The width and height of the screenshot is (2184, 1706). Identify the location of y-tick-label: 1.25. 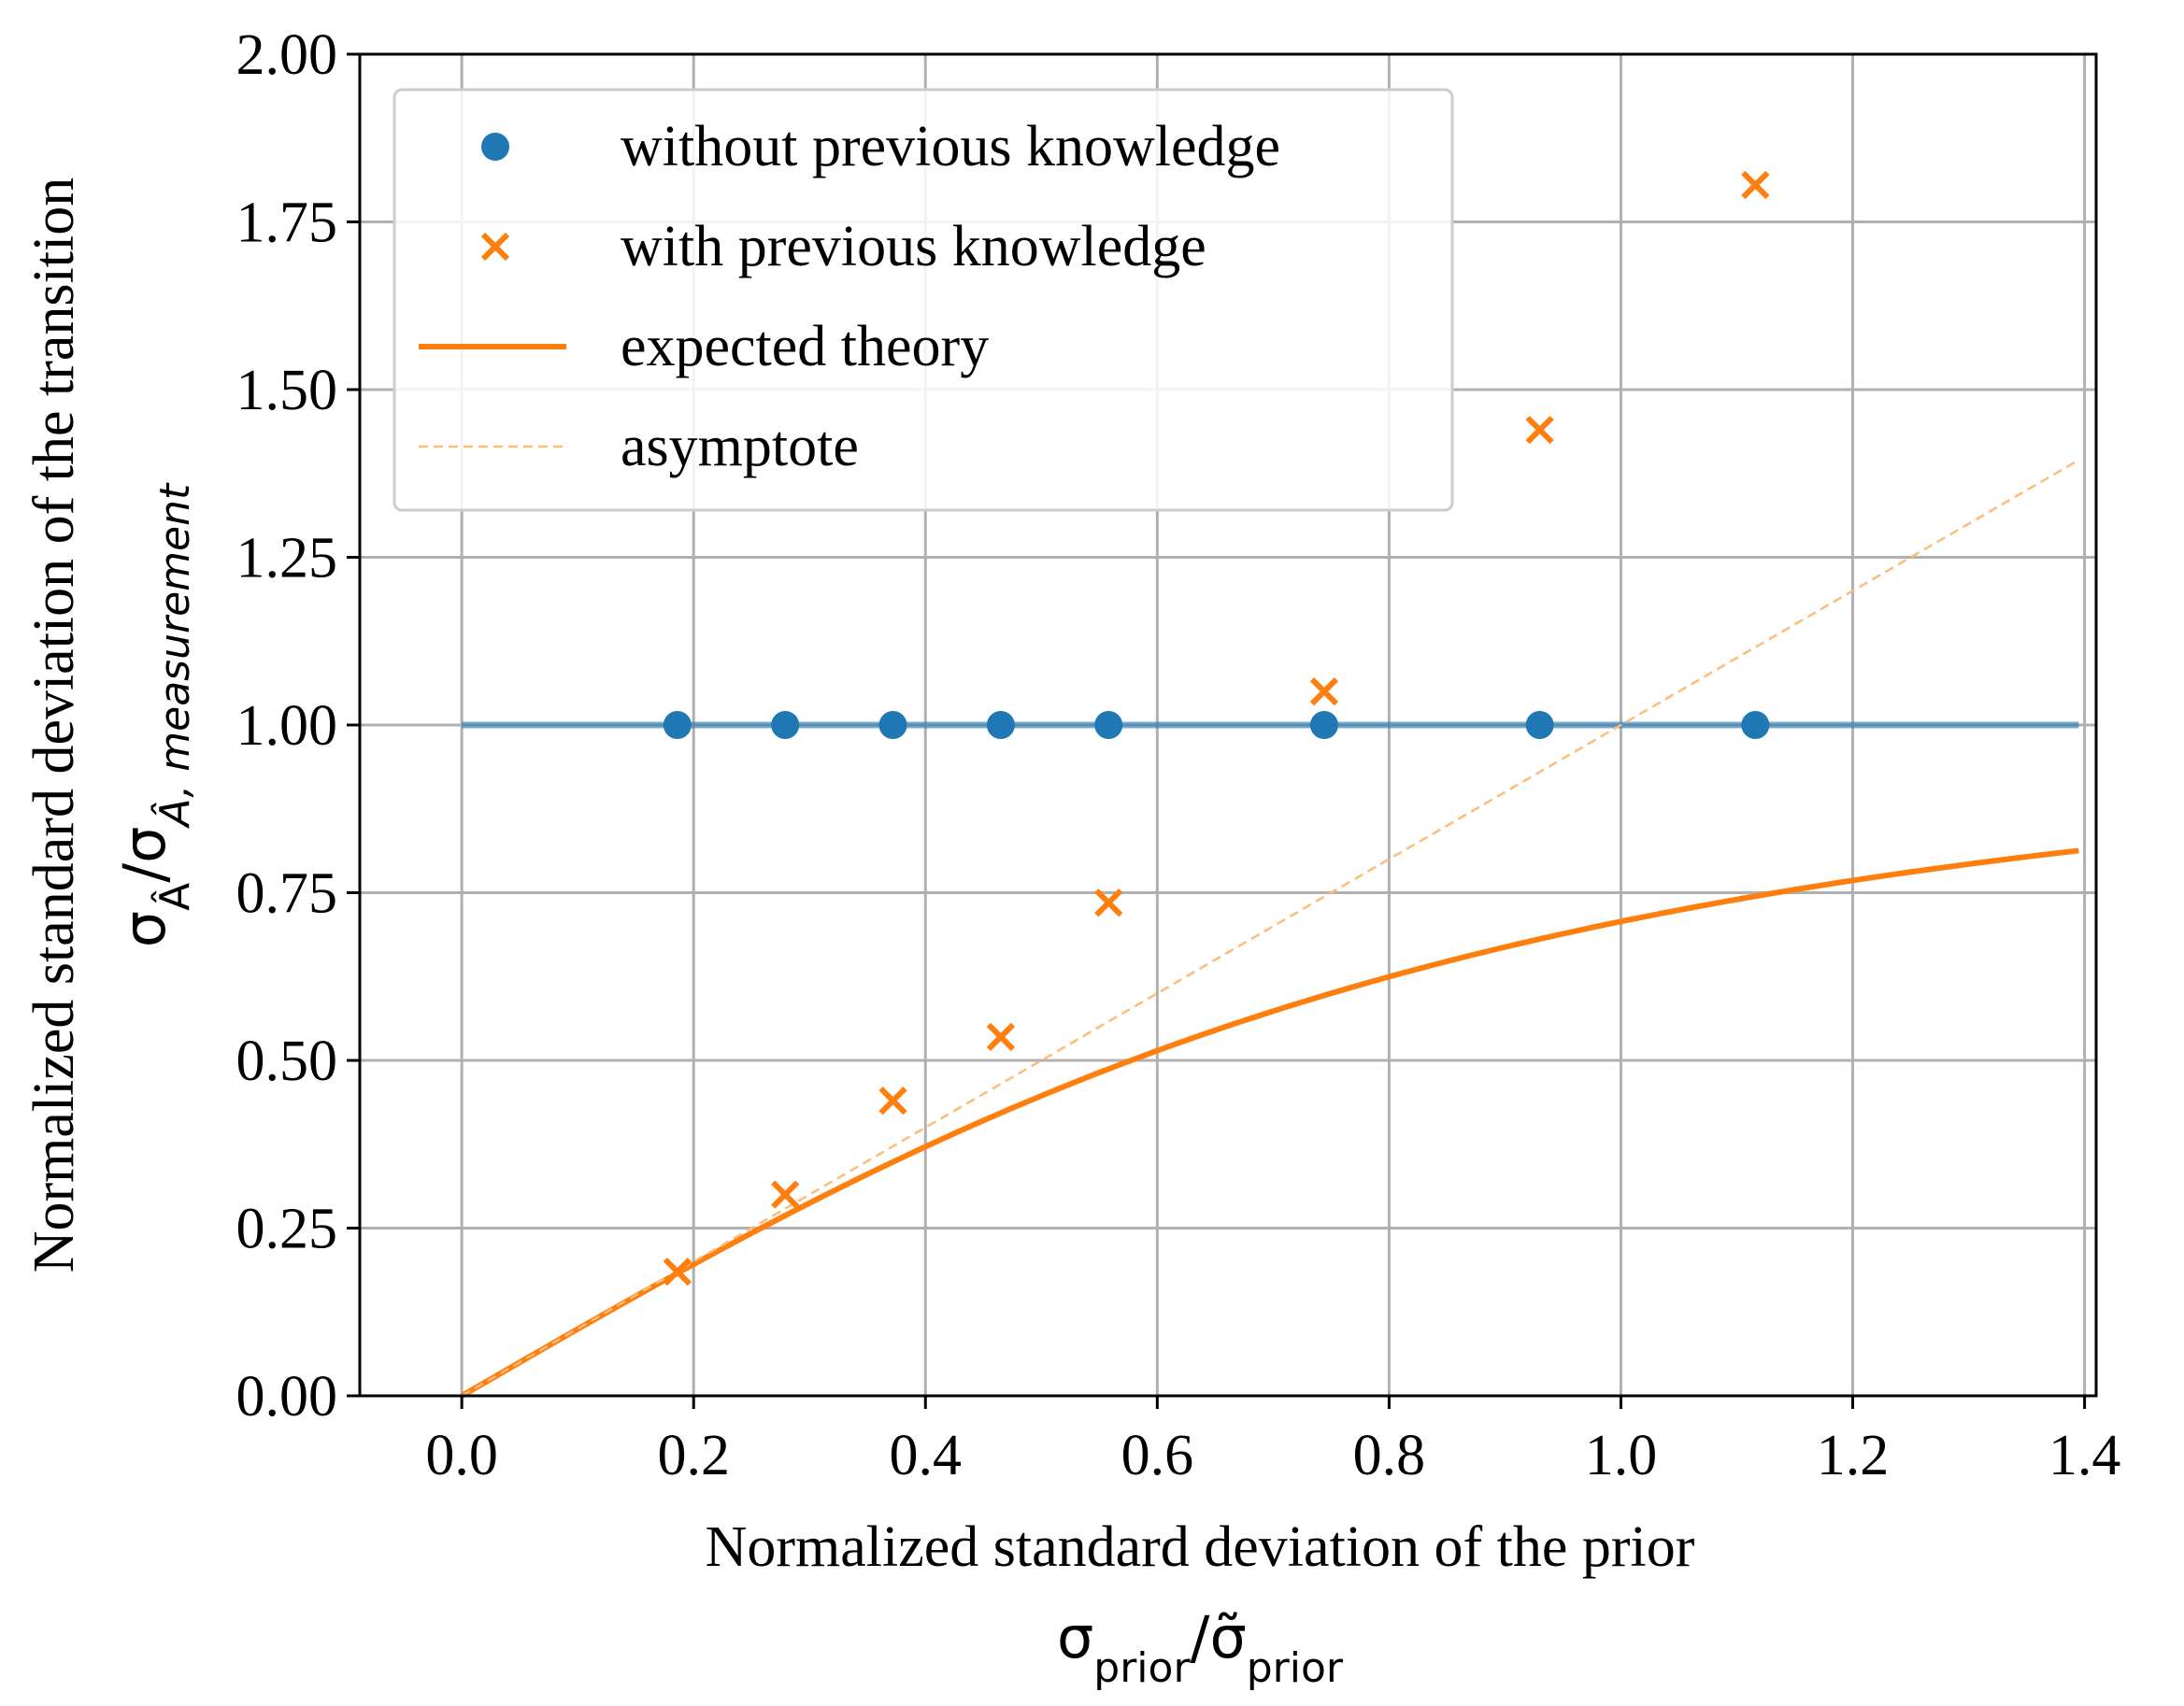
(287, 558).